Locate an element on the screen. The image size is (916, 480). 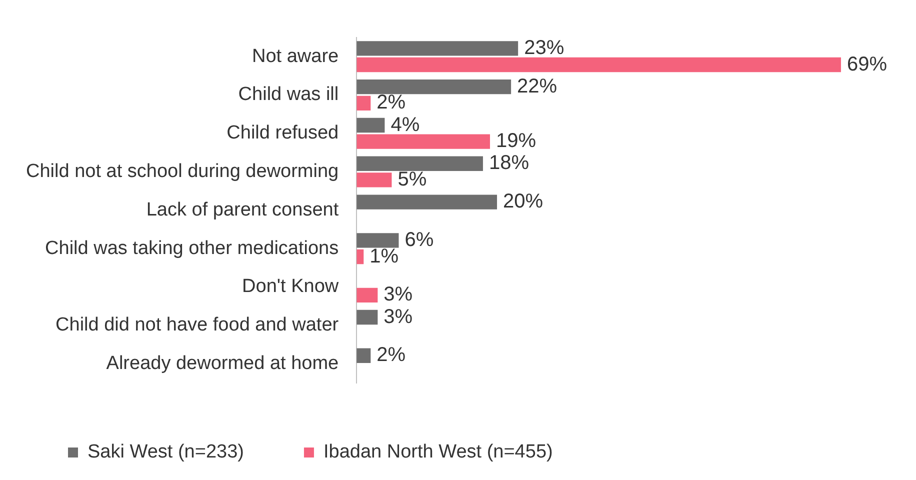
y-tick-label: Lack of parent consent is located at coordinates (243, 209).